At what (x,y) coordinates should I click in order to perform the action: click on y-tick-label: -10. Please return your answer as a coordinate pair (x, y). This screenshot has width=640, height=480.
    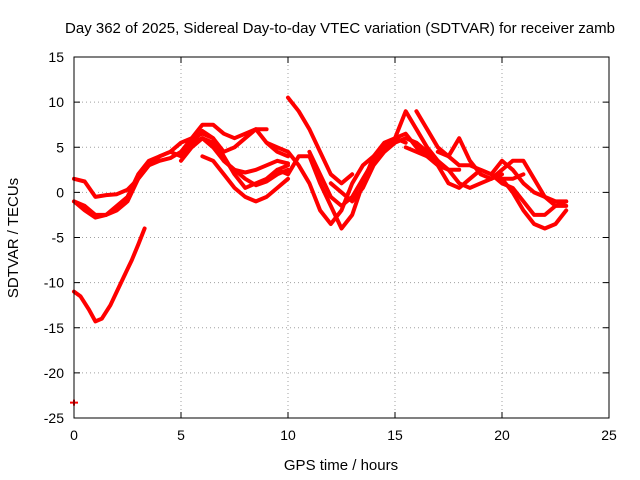
    Looking at the image, I should click on (54, 283).